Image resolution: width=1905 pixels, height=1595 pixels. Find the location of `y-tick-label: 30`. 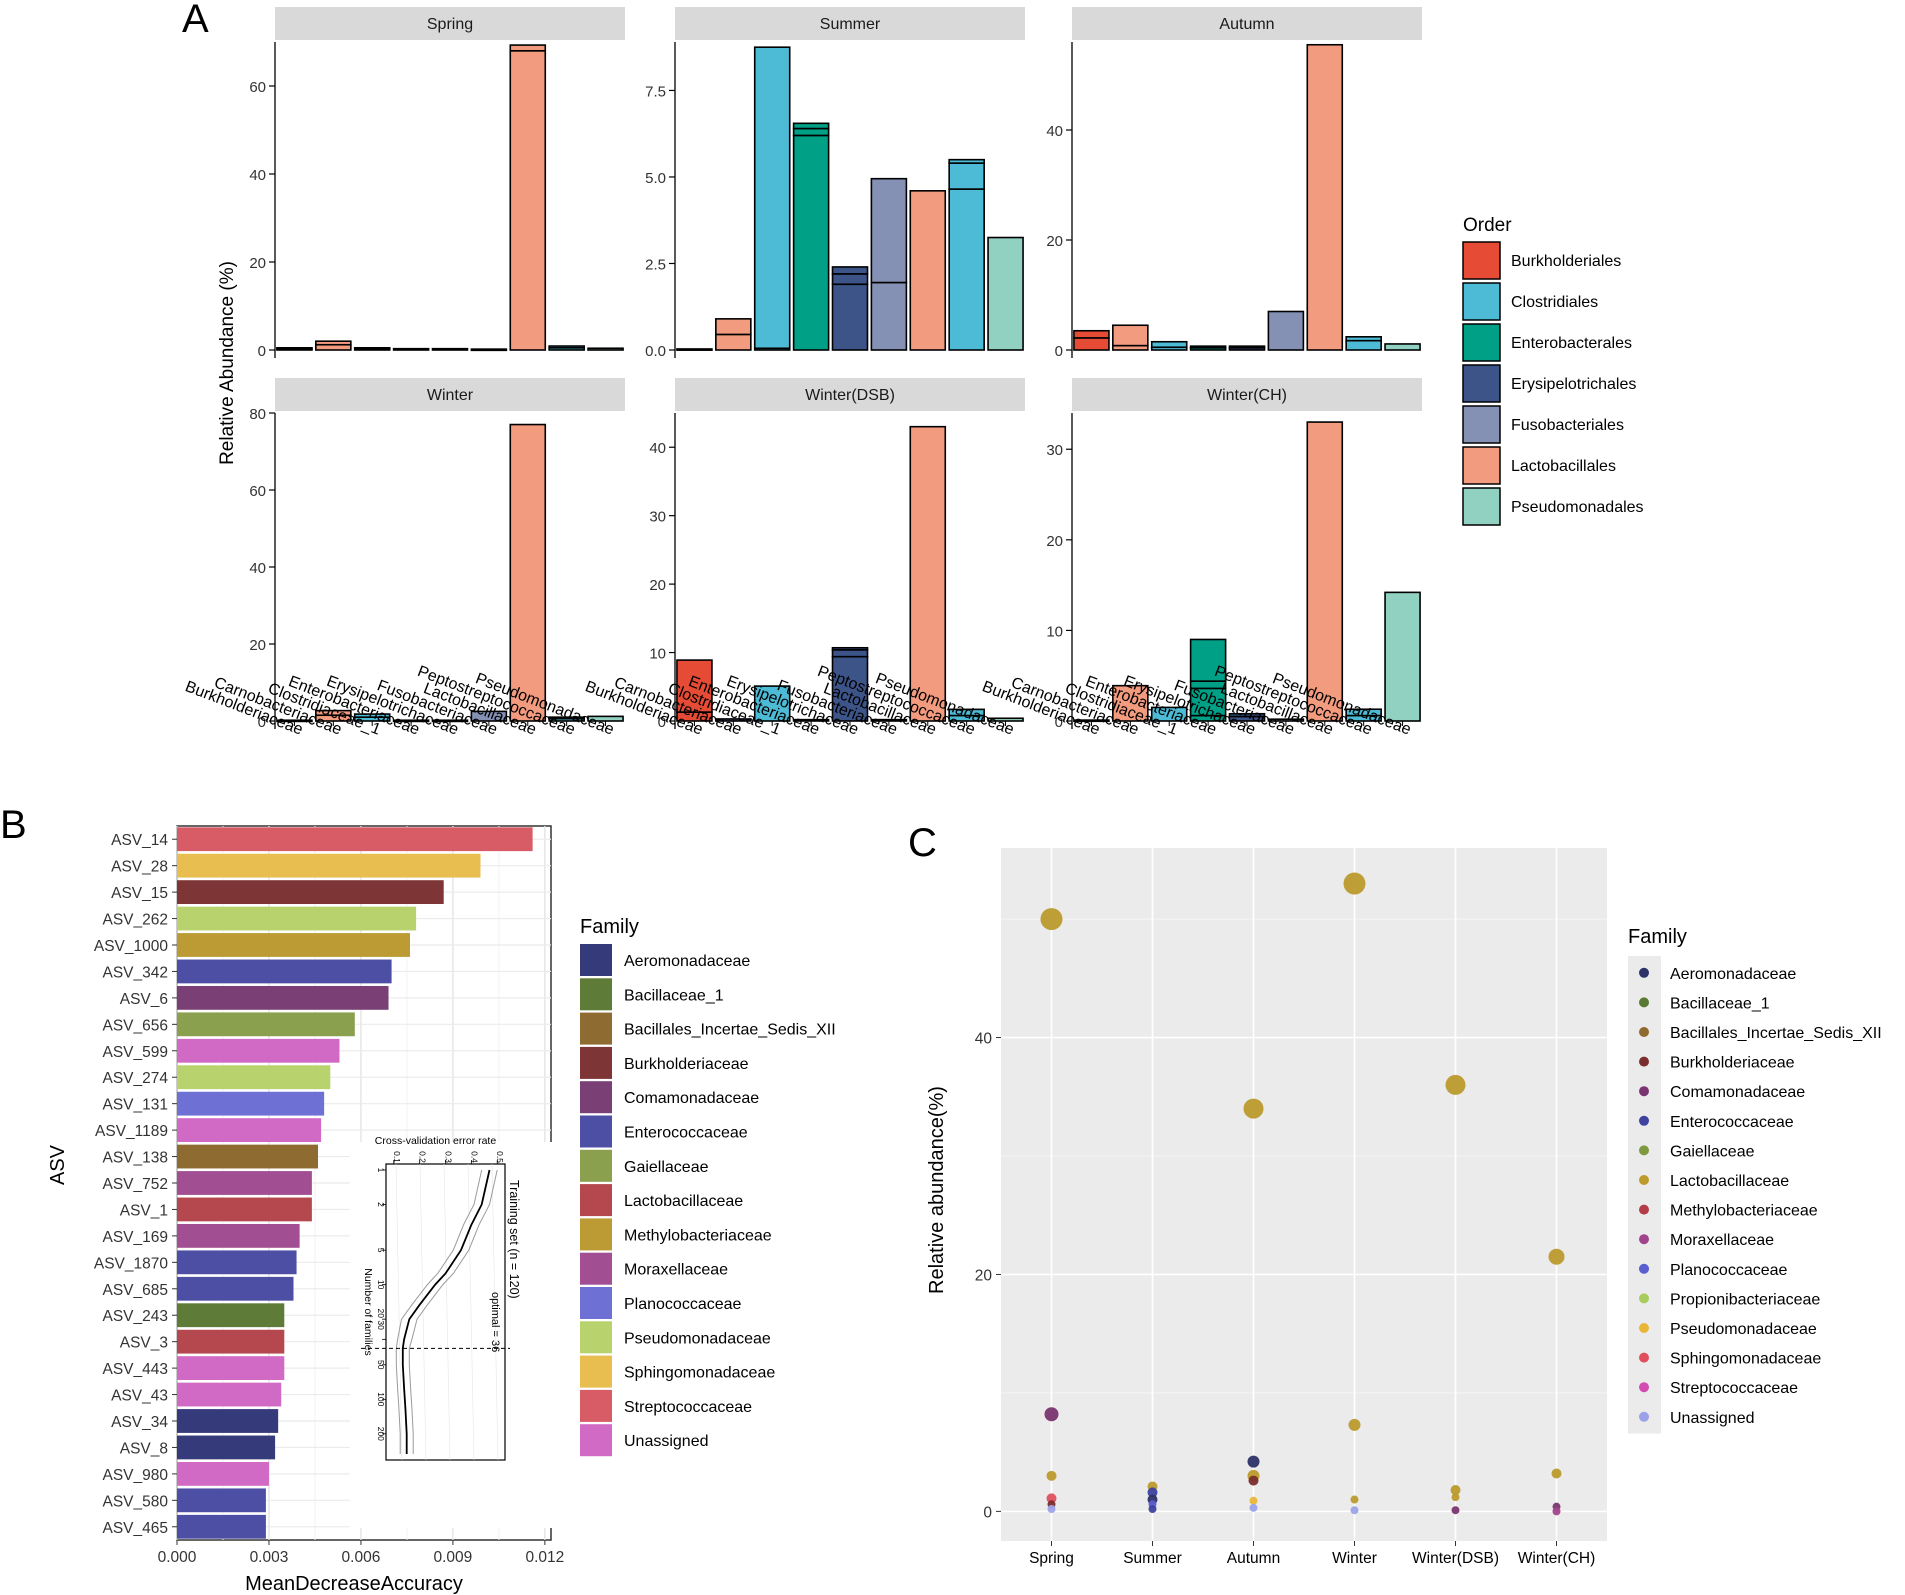

y-tick-label: 30 is located at coordinates (1054, 450).